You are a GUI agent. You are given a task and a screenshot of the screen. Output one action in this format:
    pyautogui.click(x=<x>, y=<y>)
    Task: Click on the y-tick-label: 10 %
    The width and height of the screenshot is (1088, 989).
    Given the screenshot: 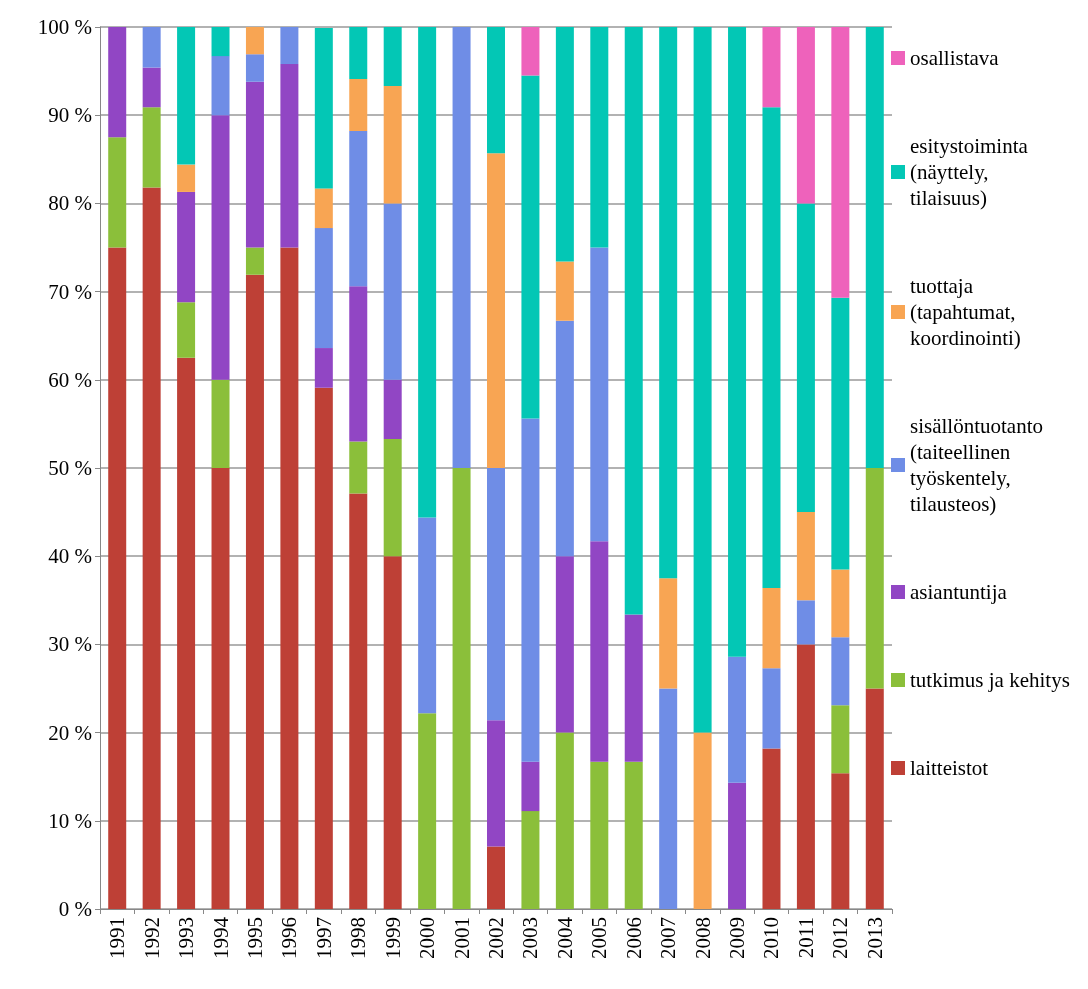 What is the action you would take?
    pyautogui.click(x=70, y=820)
    